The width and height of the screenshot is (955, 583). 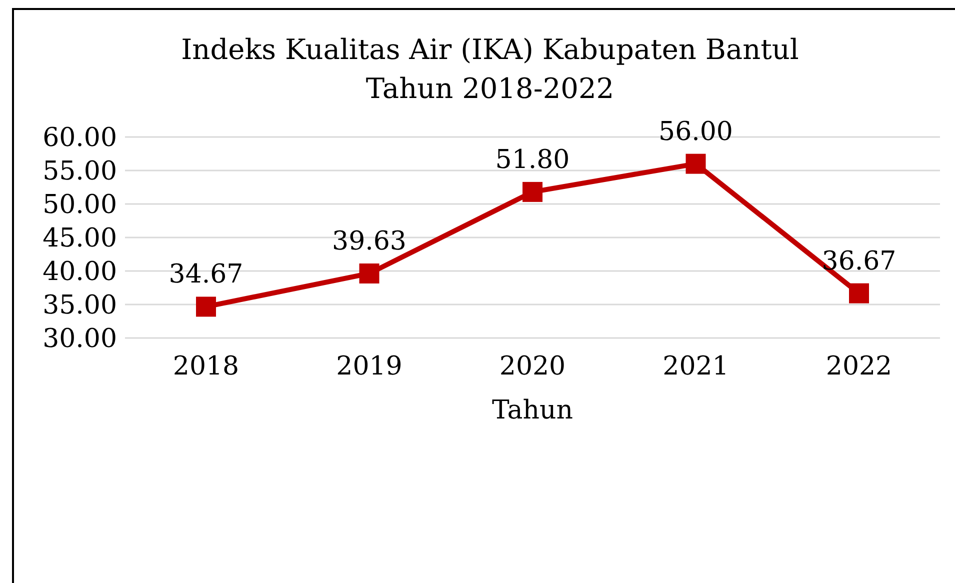 I want to click on y-tick-label: 30.00, so click(x=79, y=339).